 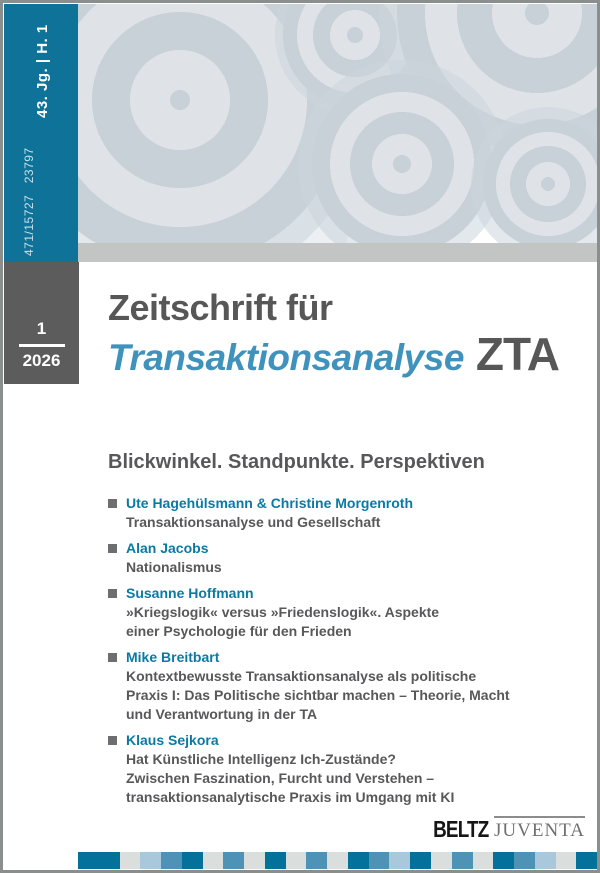 What do you see at coordinates (41, 133) in the screenshot?
I see `spine-bar: 43. Jg. | H. 1 471/15727 23797` at bounding box center [41, 133].